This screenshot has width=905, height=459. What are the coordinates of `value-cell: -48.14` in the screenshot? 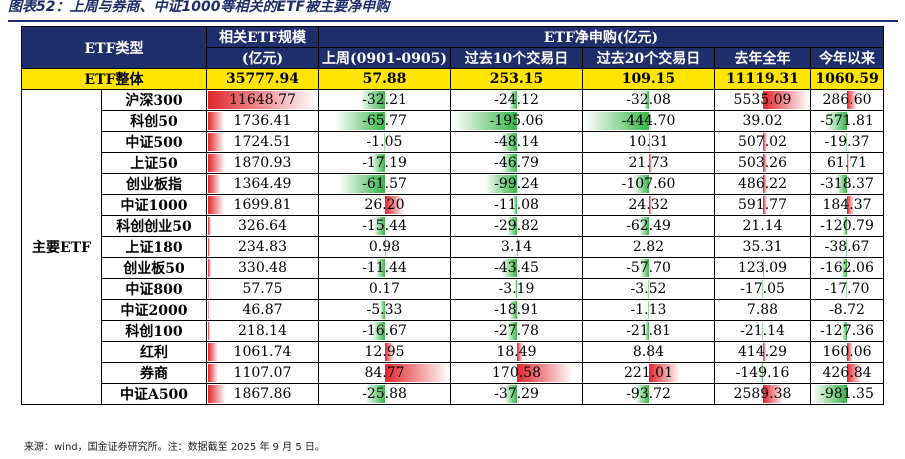 It's located at (516, 142).